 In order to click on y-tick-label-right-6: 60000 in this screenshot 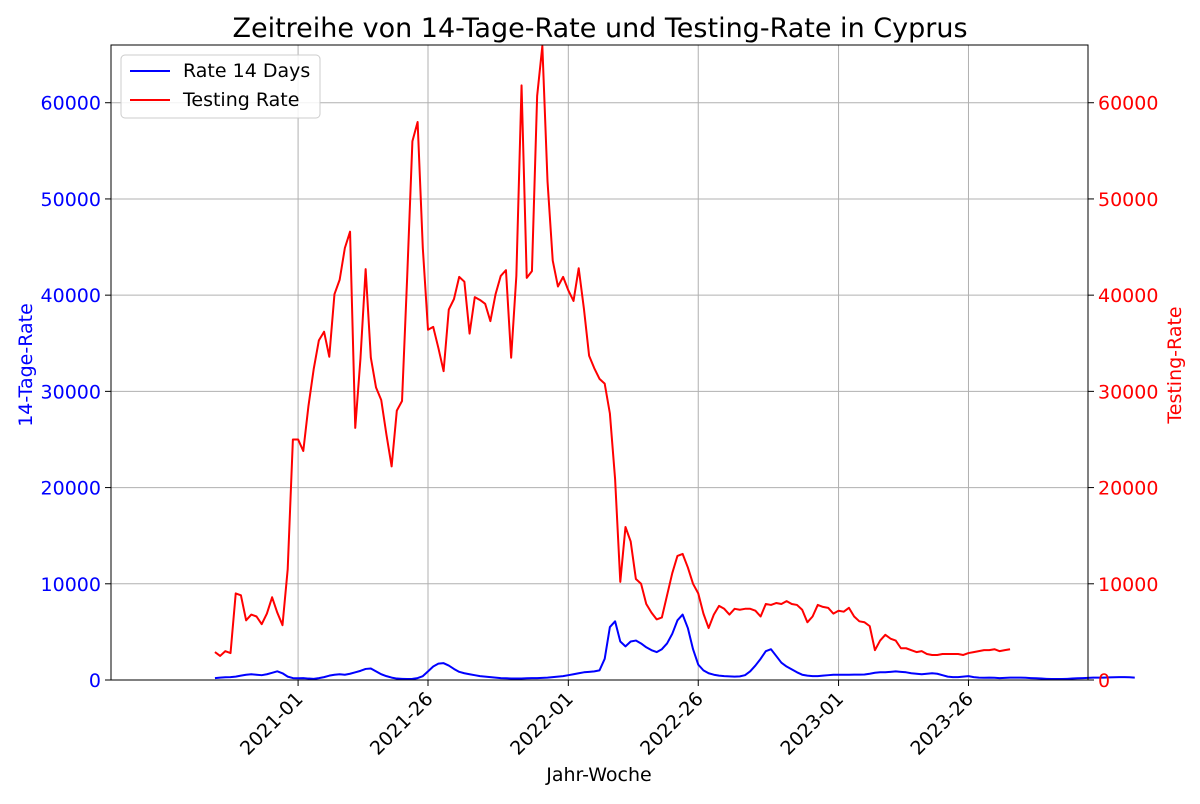, I will do `click(1128, 104)`.